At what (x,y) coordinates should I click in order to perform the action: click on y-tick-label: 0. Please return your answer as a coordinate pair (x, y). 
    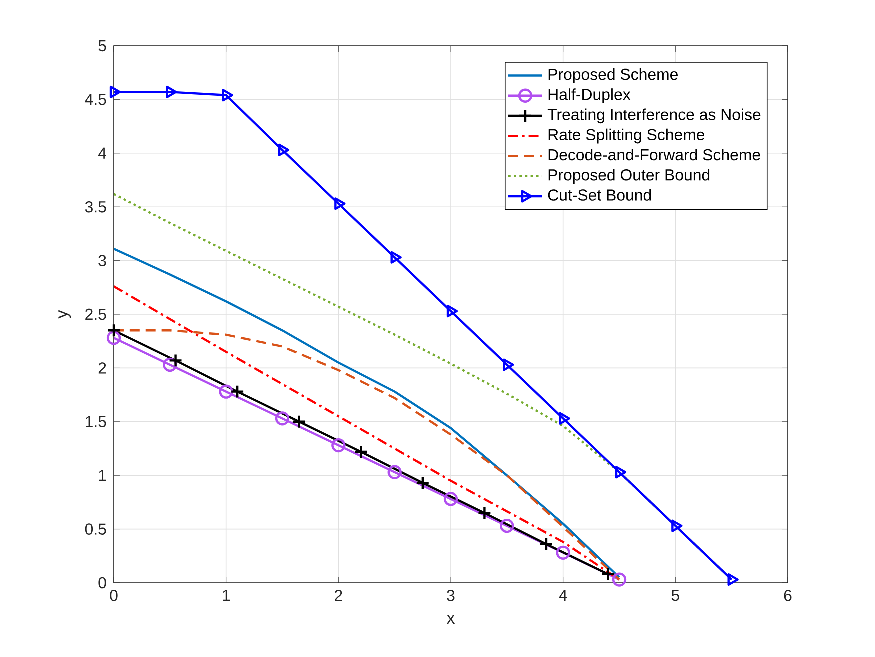
    Looking at the image, I should click on (102, 583).